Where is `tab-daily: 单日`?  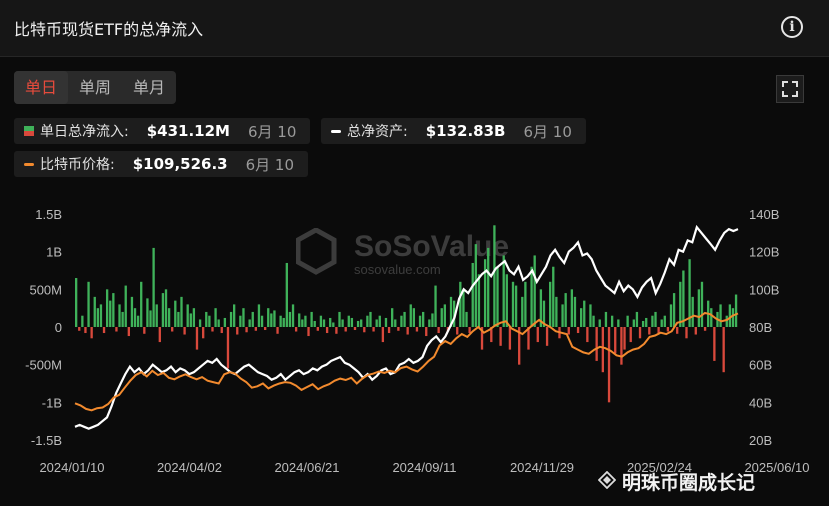
tab-daily: 单日 is located at coordinates (41, 87).